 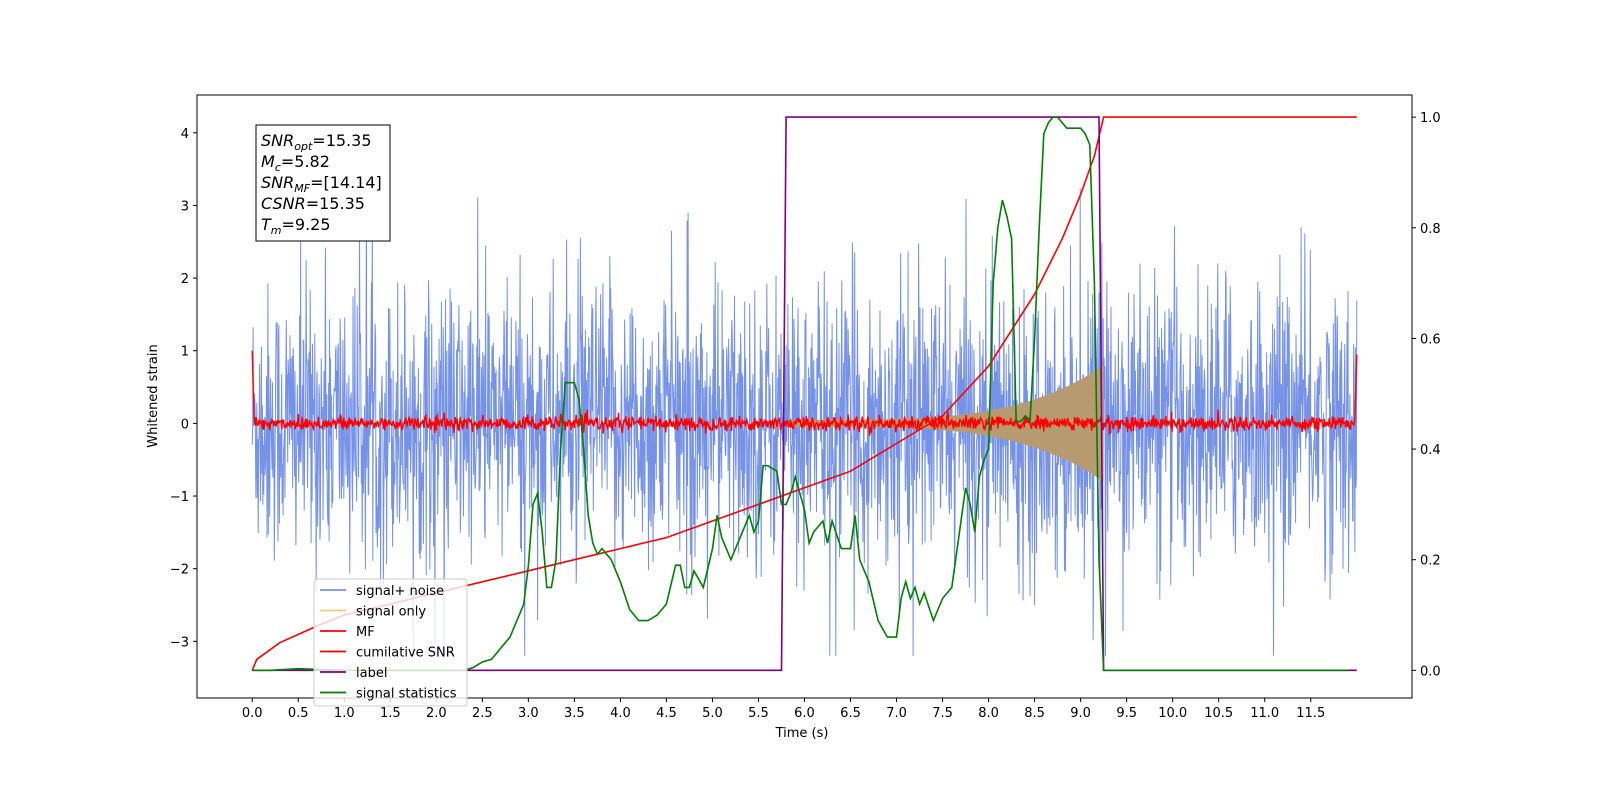 What do you see at coordinates (758, 713) in the screenshot?
I see `x-tick-label: 5.5` at bounding box center [758, 713].